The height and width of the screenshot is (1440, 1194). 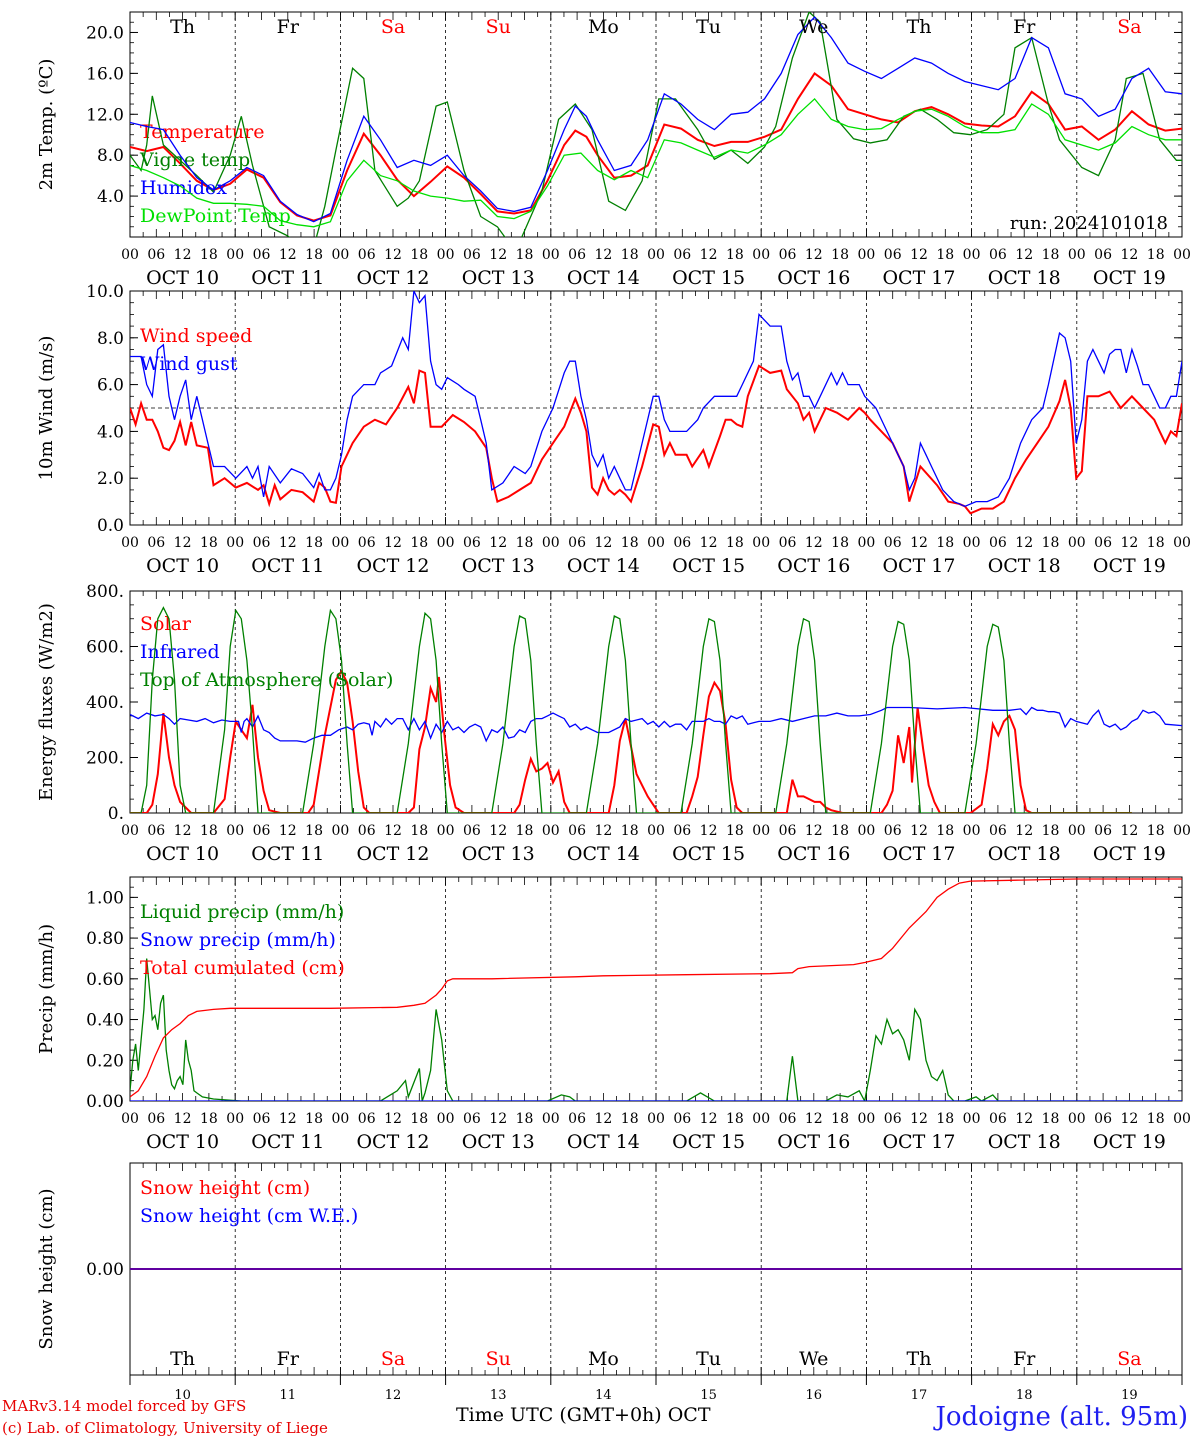 I want to click on day-name: Tu, so click(x=708, y=1359).